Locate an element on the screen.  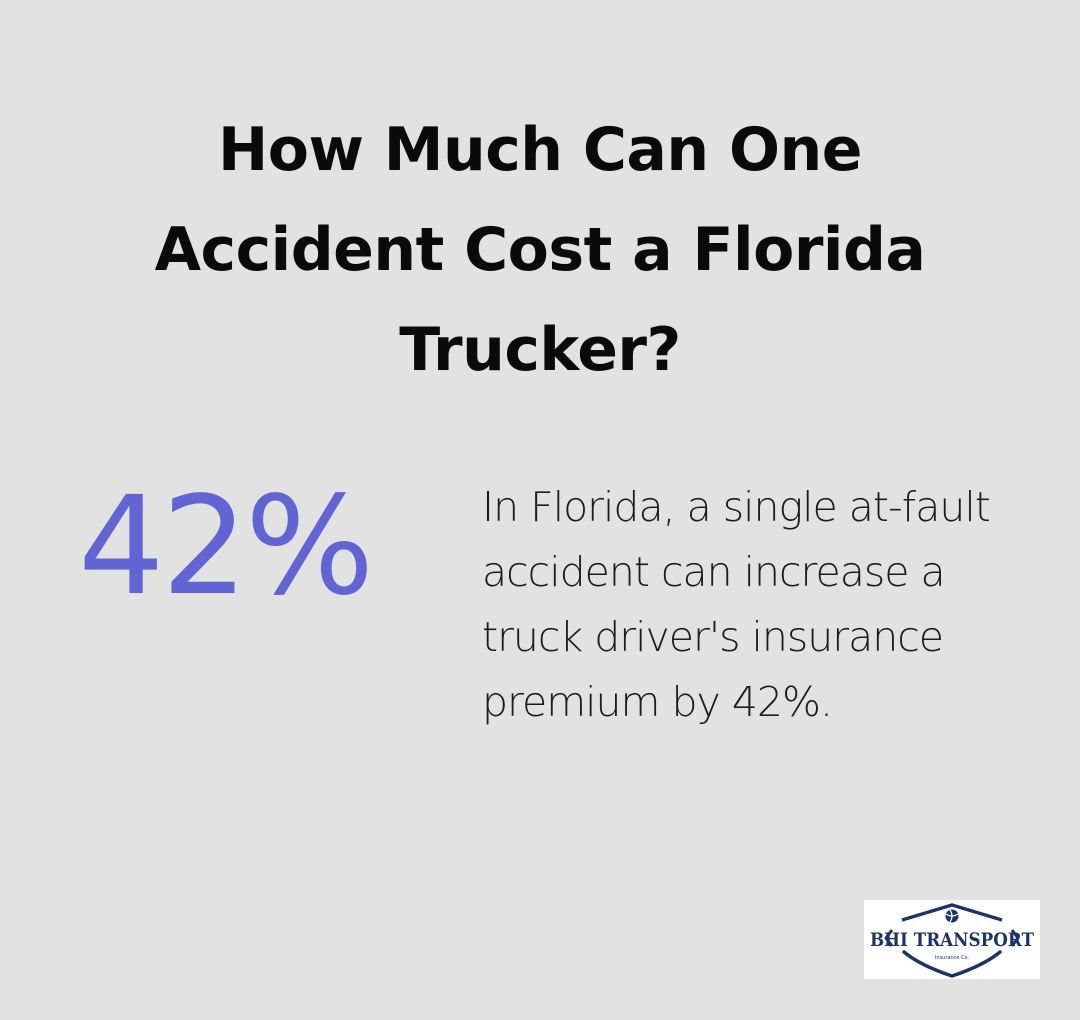
logo-tagline-text: Insurance Co. is located at coordinates (952, 958).